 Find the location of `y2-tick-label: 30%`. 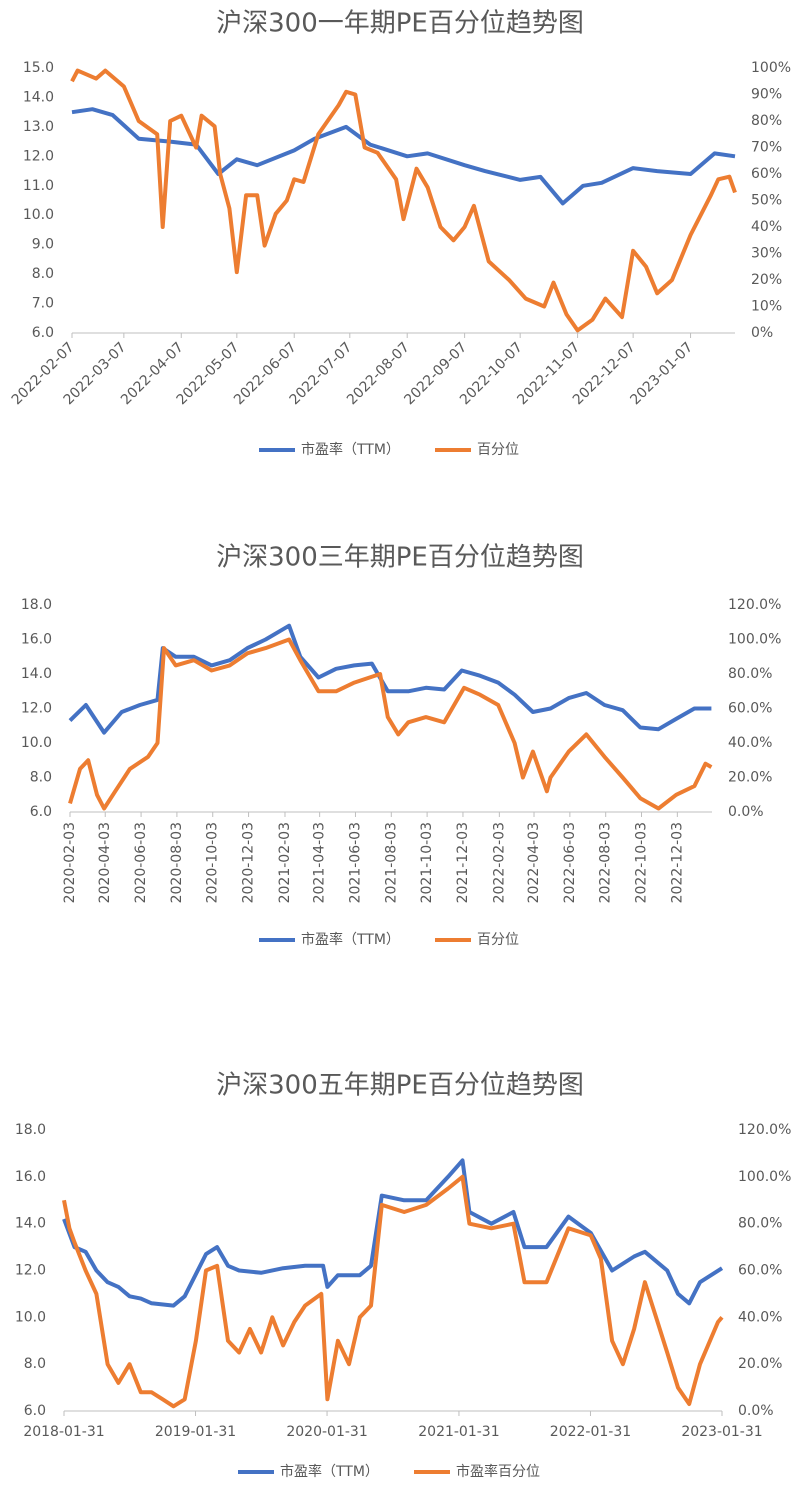

y2-tick-label: 30% is located at coordinates (766, 254).